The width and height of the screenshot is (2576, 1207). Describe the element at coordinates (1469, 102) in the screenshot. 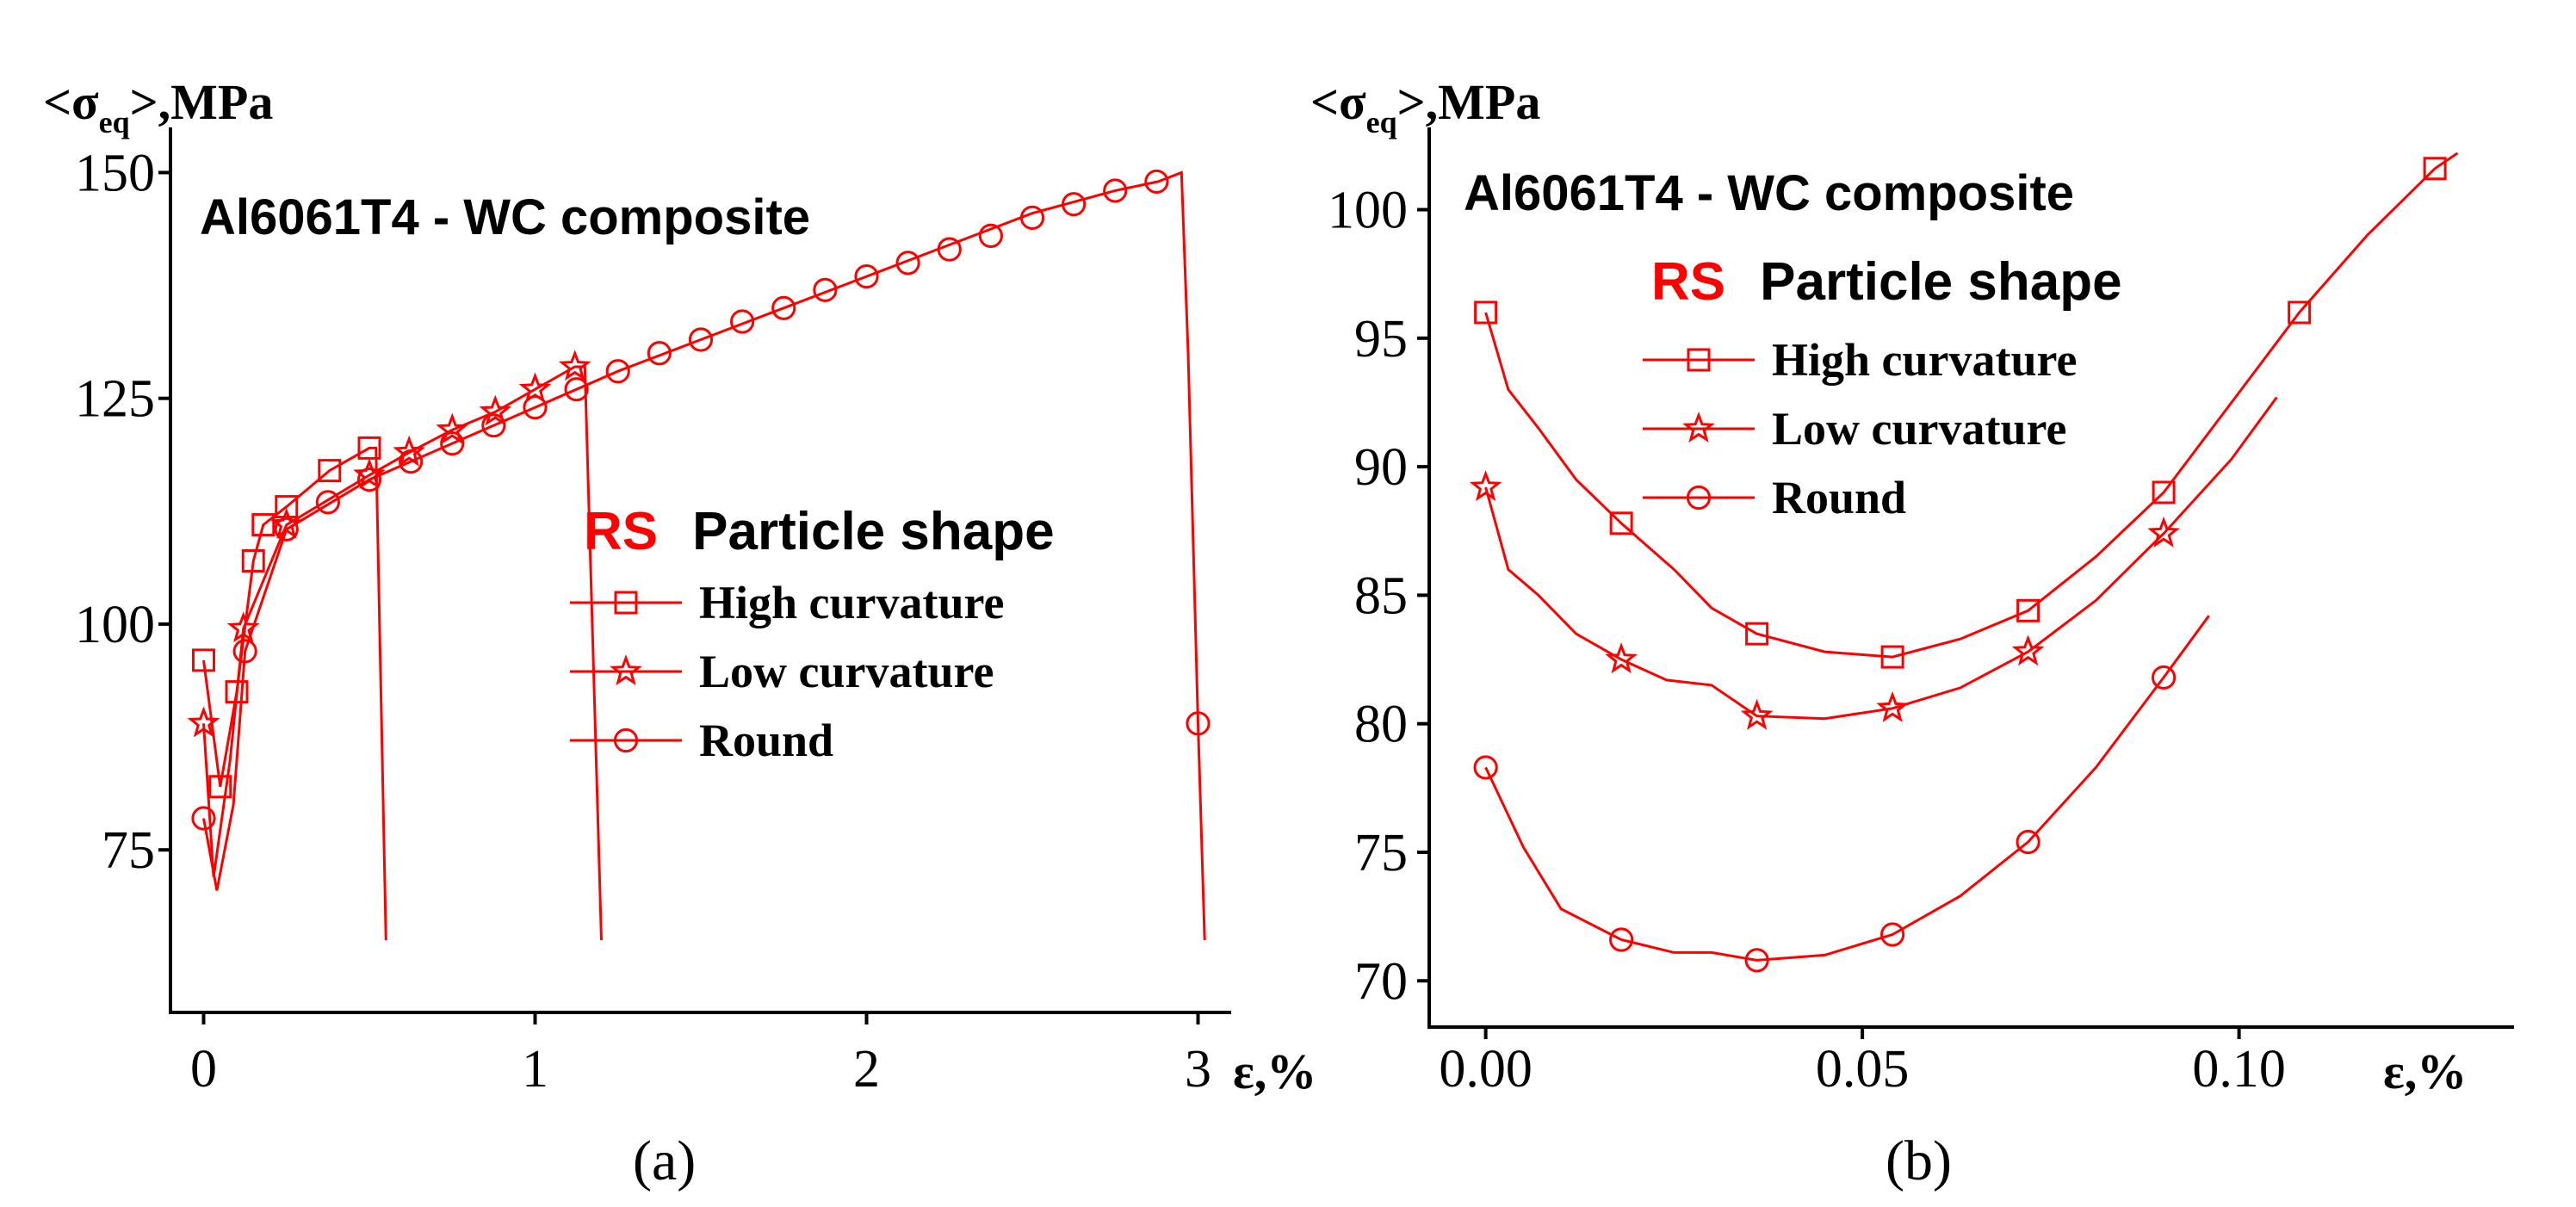

I see `ylabel-tail-b: >,MPa` at that location.